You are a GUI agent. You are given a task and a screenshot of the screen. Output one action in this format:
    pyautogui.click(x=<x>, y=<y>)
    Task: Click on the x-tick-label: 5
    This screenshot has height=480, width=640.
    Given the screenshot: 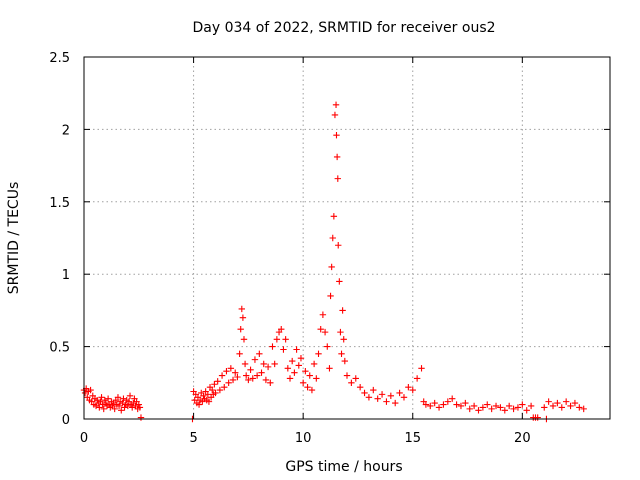 What is the action you would take?
    pyautogui.click(x=193, y=438)
    